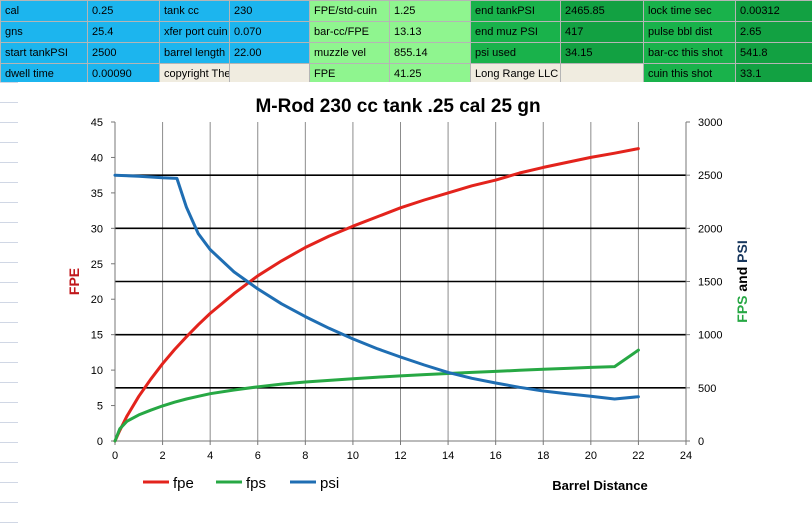 The width and height of the screenshot is (812, 532). I want to click on x-tick-labels: 0 2 4 6 8 10 12 14 16 18 20 22 24, so click(402, 451).